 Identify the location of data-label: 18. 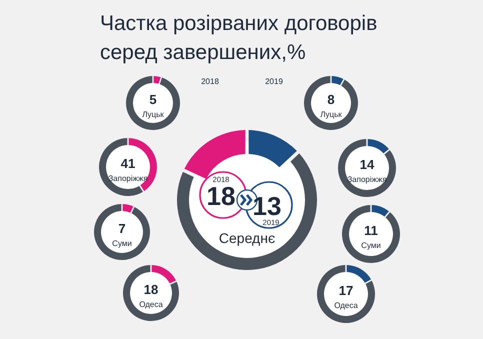
(151, 289).